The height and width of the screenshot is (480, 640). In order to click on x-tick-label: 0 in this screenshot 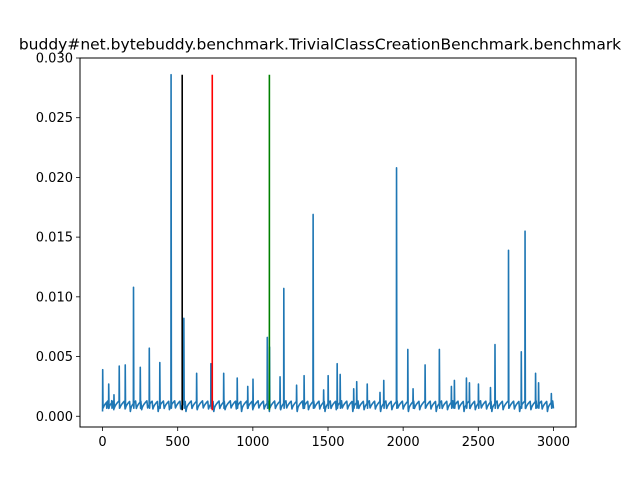, I will do `click(102, 442)`.